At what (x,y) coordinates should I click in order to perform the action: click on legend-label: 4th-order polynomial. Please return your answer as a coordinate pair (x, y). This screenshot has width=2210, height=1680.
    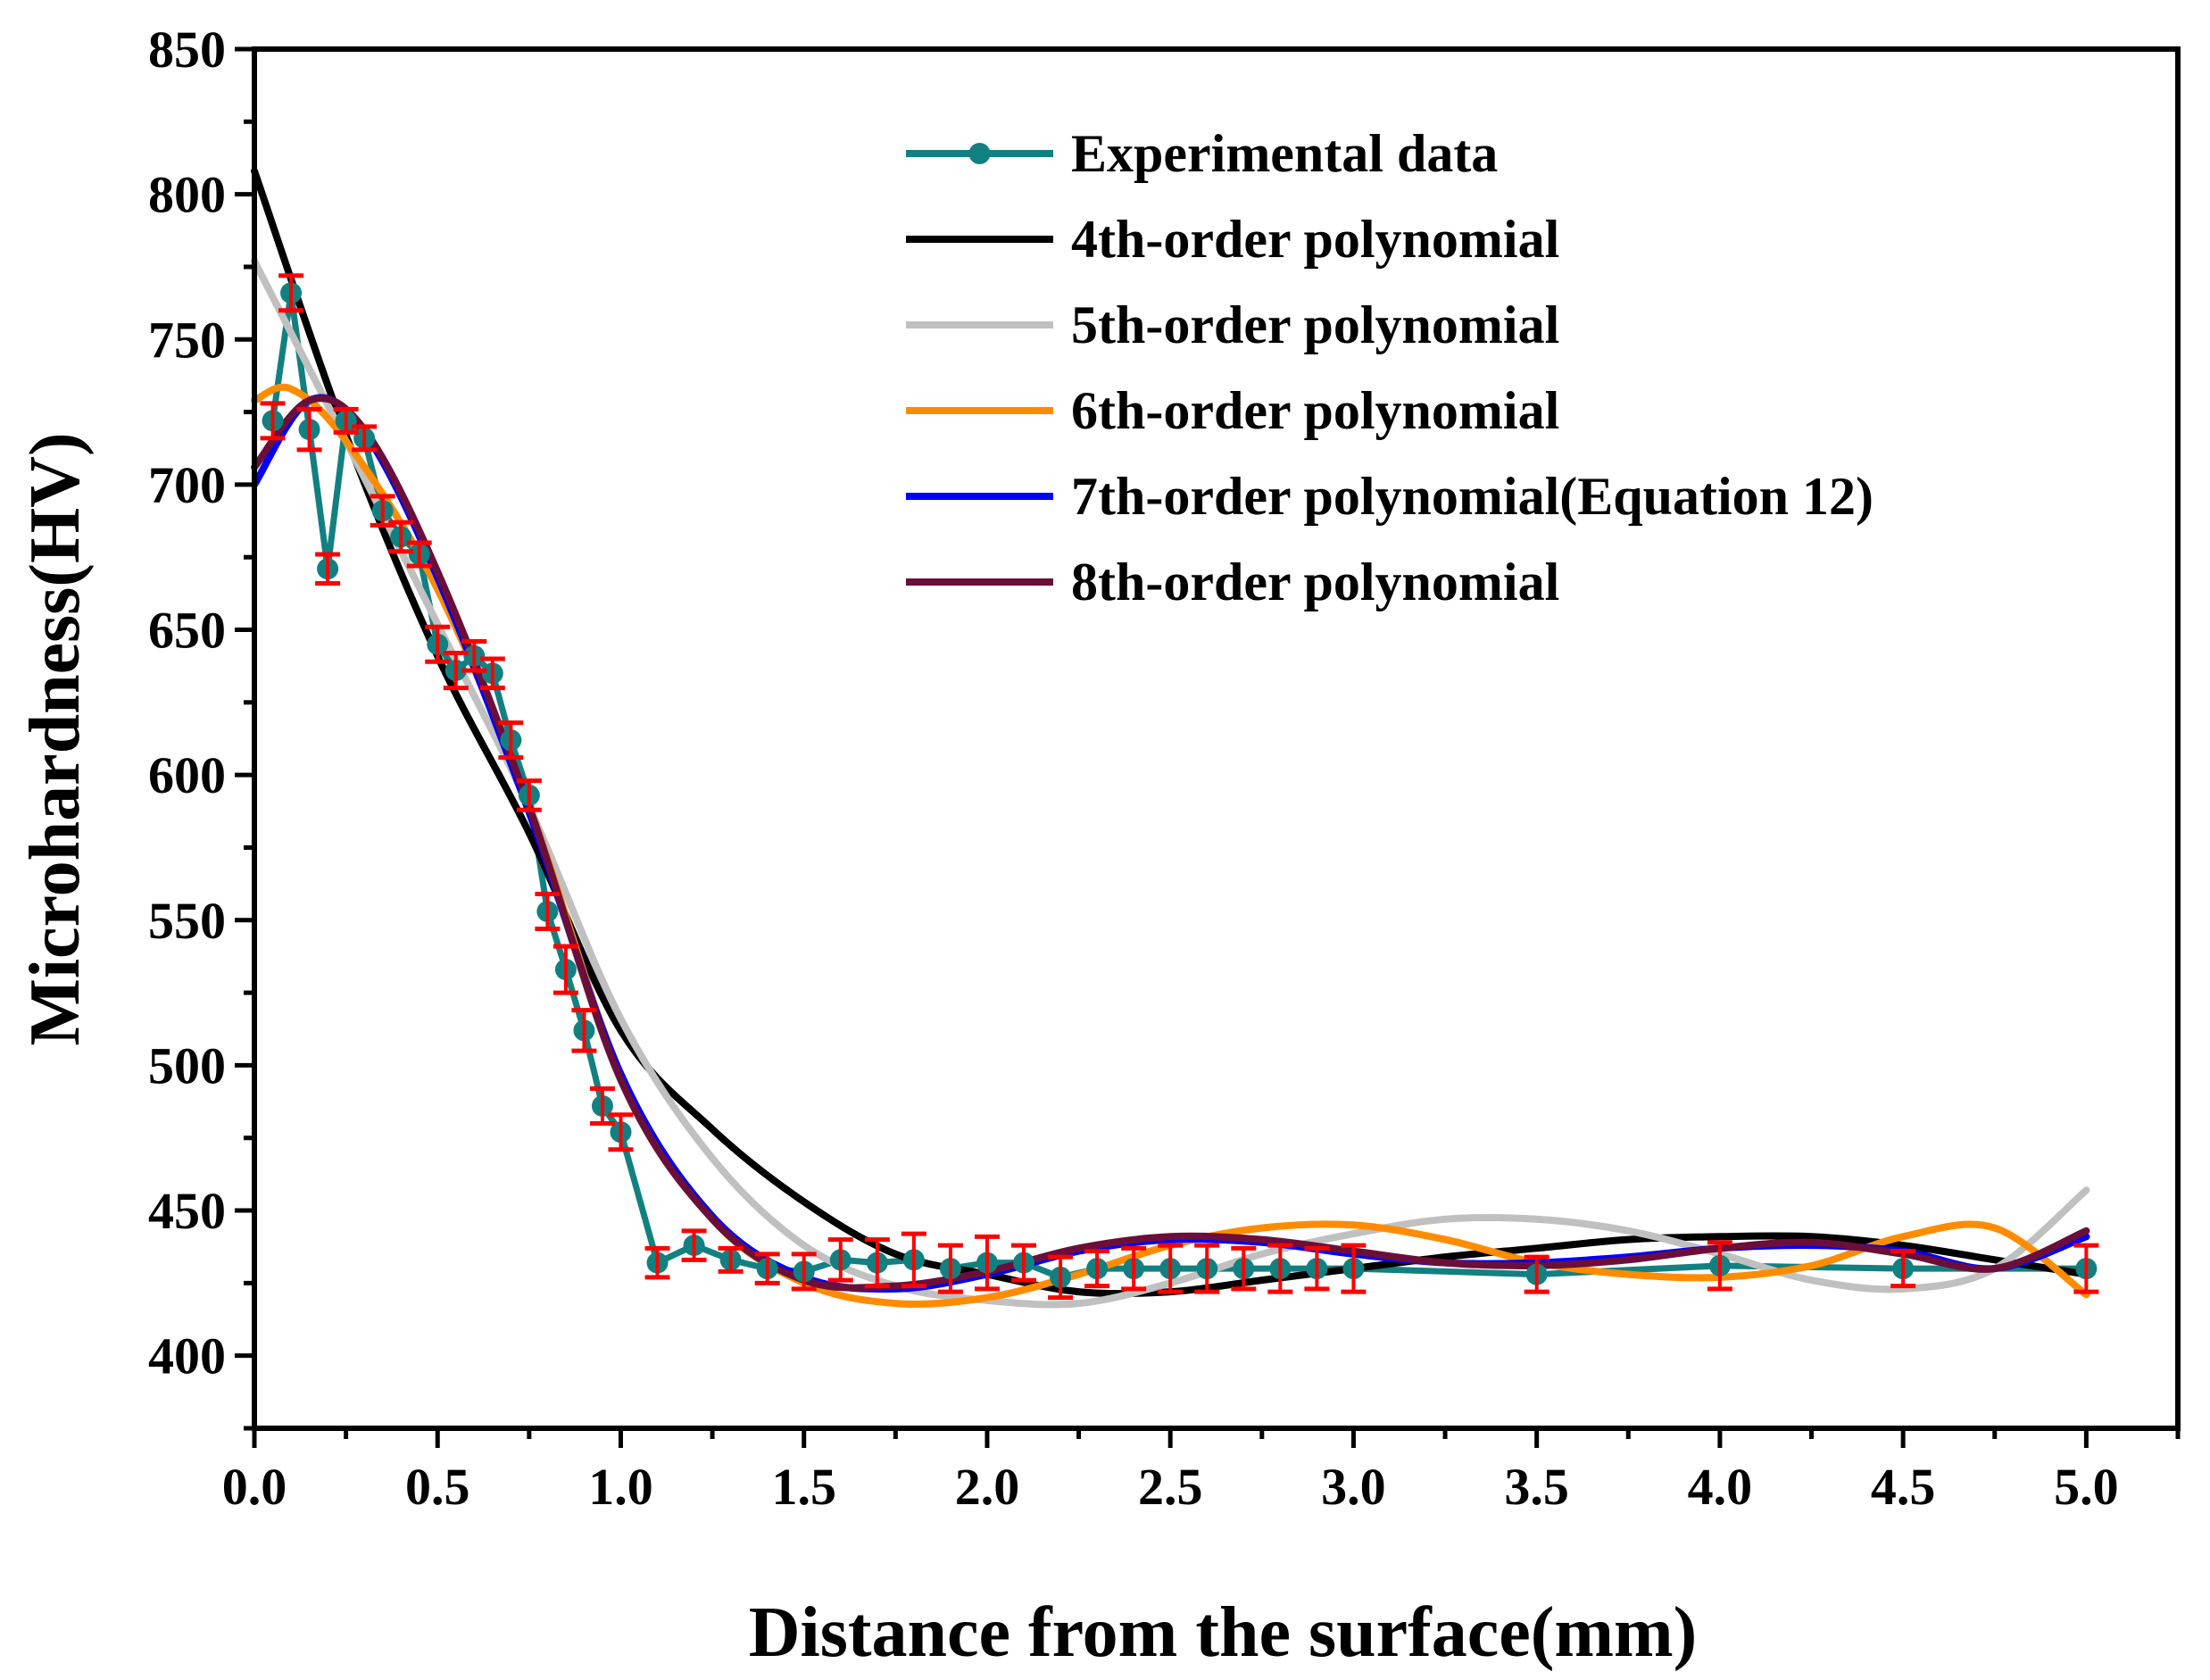
    Looking at the image, I should click on (1315, 239).